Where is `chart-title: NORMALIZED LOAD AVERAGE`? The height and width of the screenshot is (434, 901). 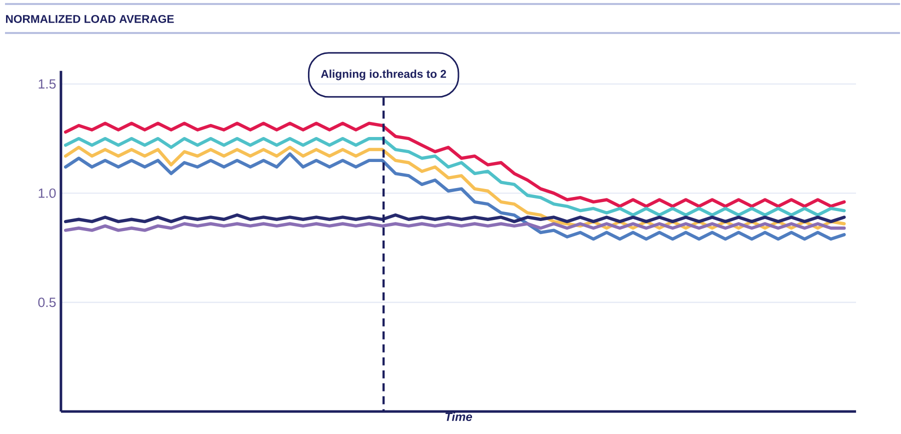 chart-title: NORMALIZED LOAD AVERAGE is located at coordinates (90, 19).